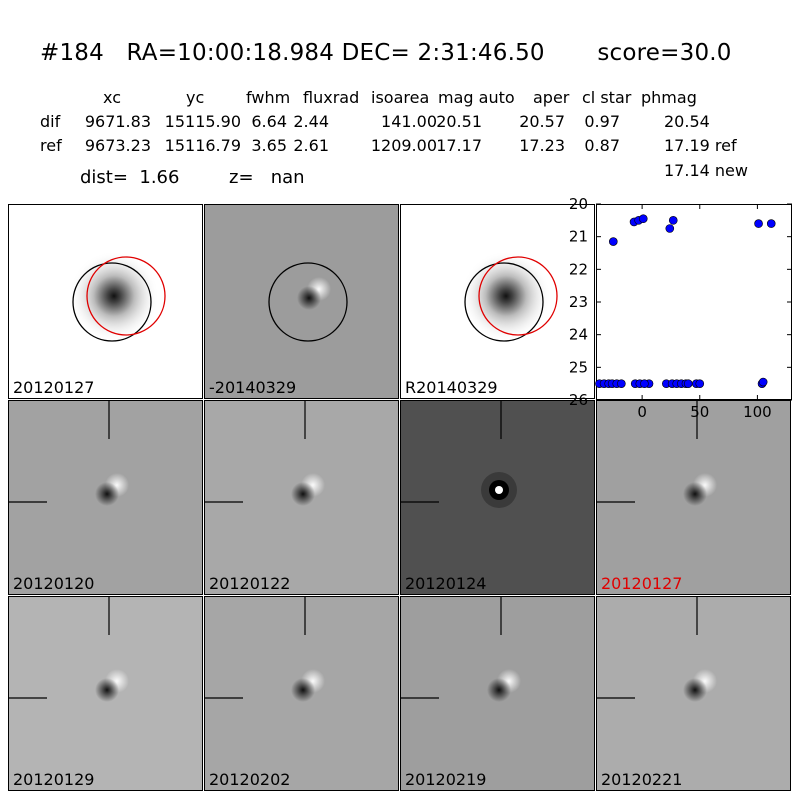 This screenshot has height=800, width=800. What do you see at coordinates (602, 121) in the screenshot?
I see `cell-dif-cl-star: 0.97` at bounding box center [602, 121].